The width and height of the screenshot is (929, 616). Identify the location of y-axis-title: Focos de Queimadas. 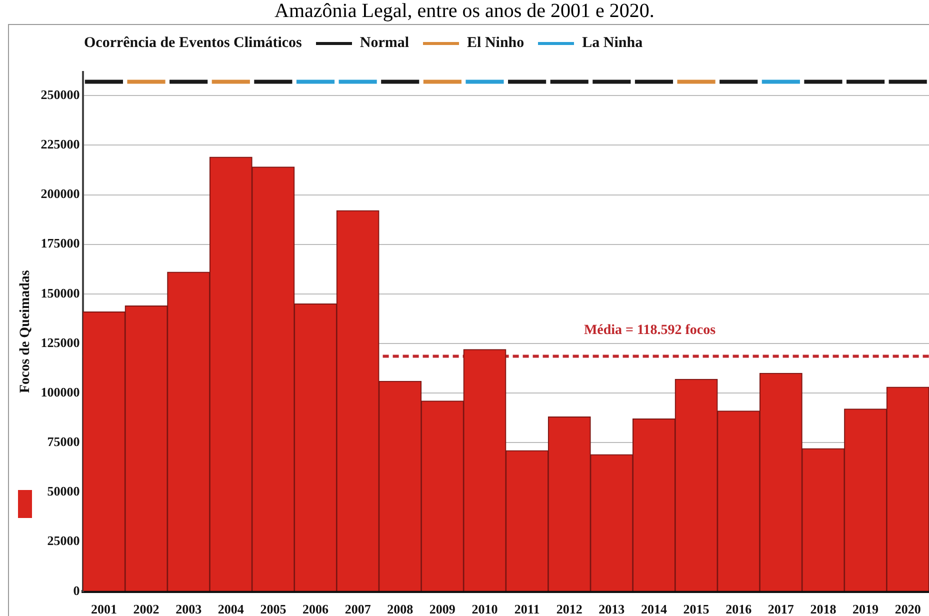
(26, 332).